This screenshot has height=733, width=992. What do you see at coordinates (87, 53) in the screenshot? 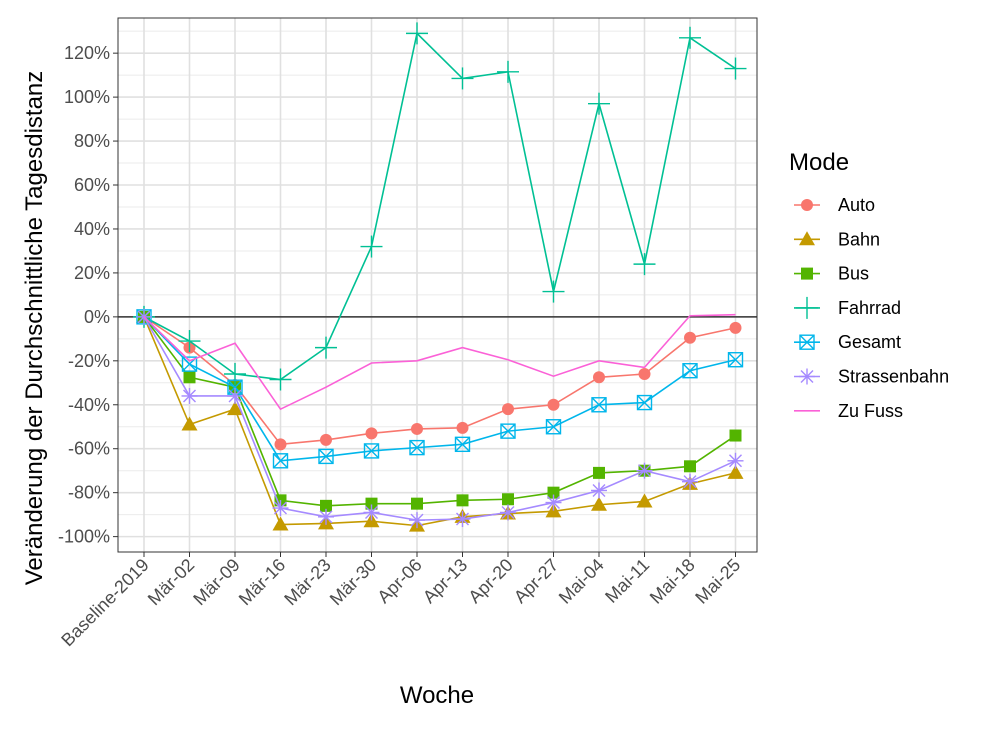
I see `y-tick-label: 120%` at bounding box center [87, 53].